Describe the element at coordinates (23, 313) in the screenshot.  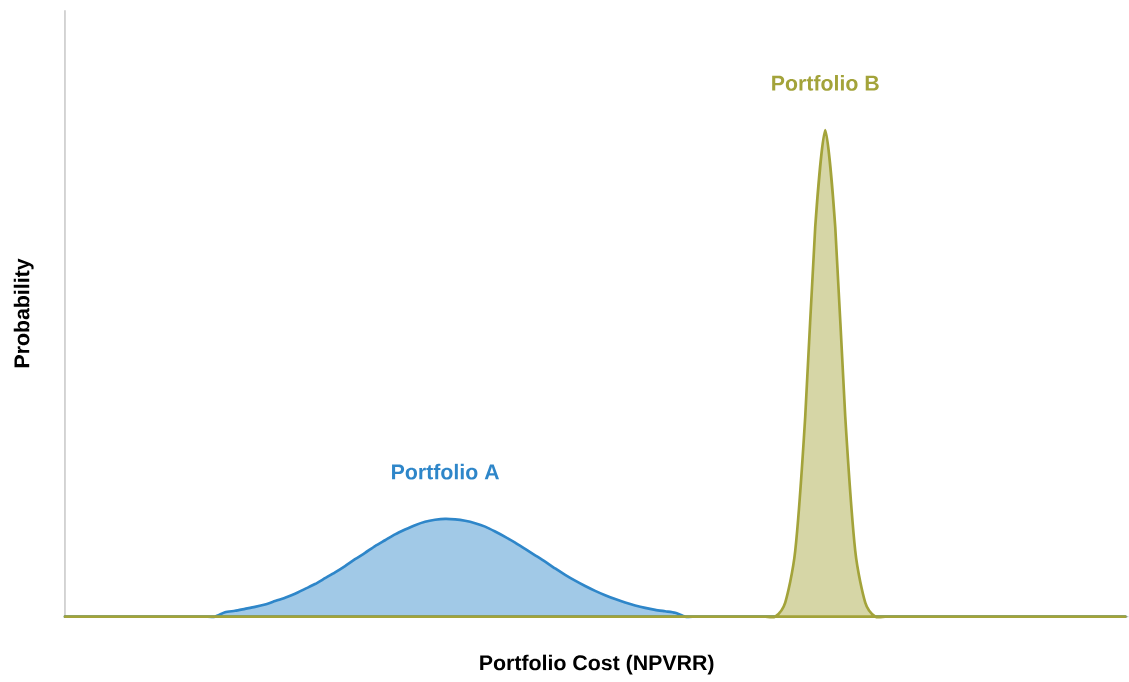
I see `y-axis-title: Probability` at that location.